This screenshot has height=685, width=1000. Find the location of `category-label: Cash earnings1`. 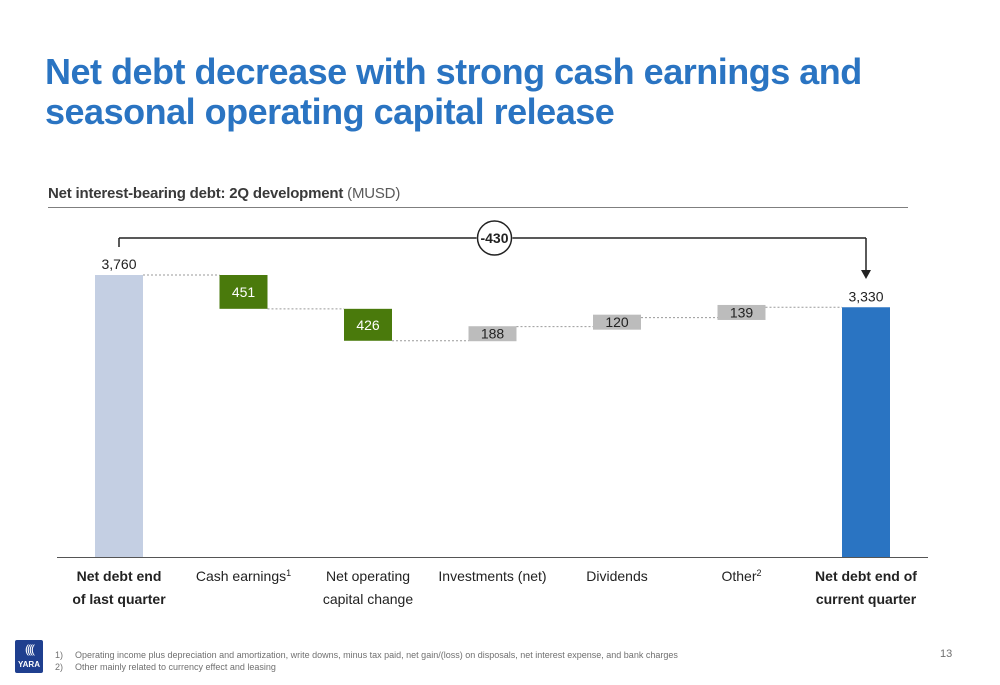

category-label: Cash earnings1 is located at coordinates (243, 576).